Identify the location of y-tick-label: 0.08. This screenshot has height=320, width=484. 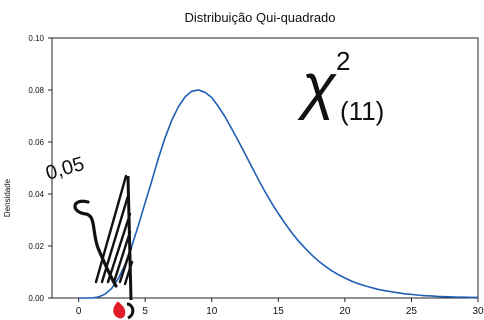
(36, 90).